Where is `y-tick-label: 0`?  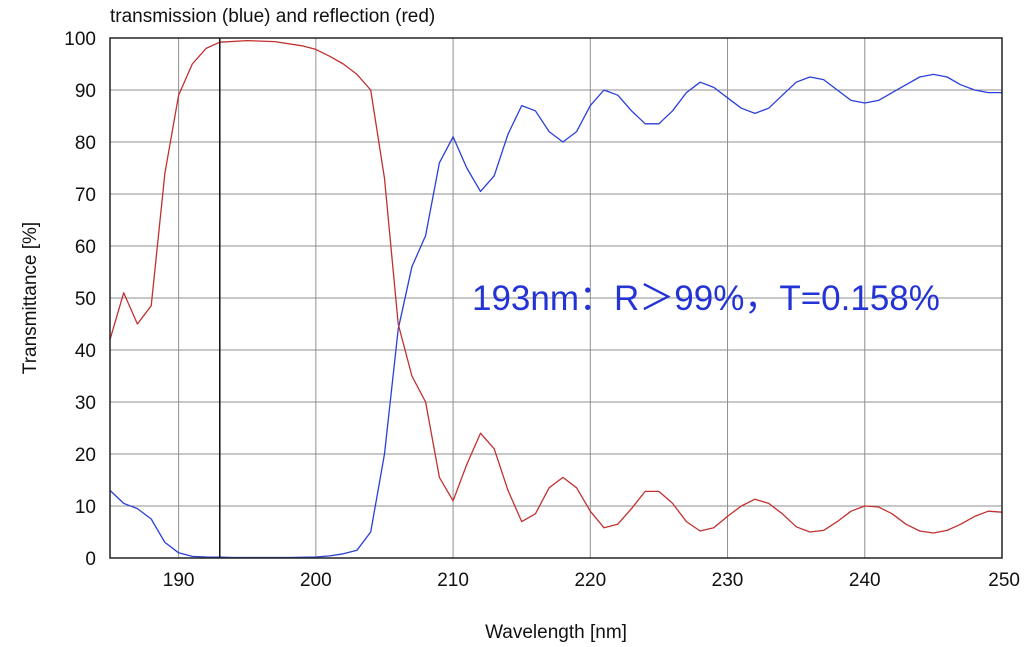
y-tick-label: 0 is located at coordinates (90, 559).